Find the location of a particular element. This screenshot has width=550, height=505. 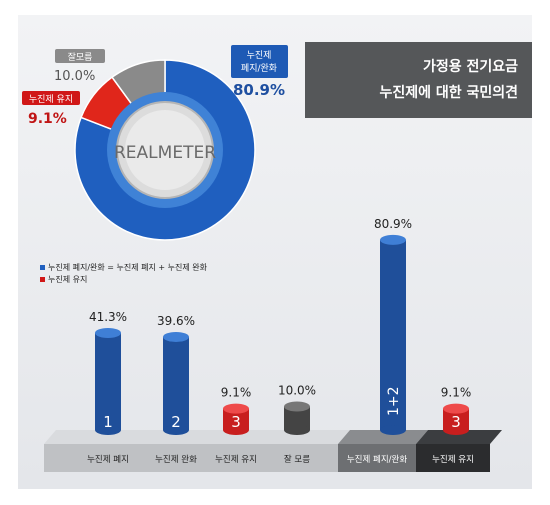

pie-center-highlight is located at coordinates (165, 150).